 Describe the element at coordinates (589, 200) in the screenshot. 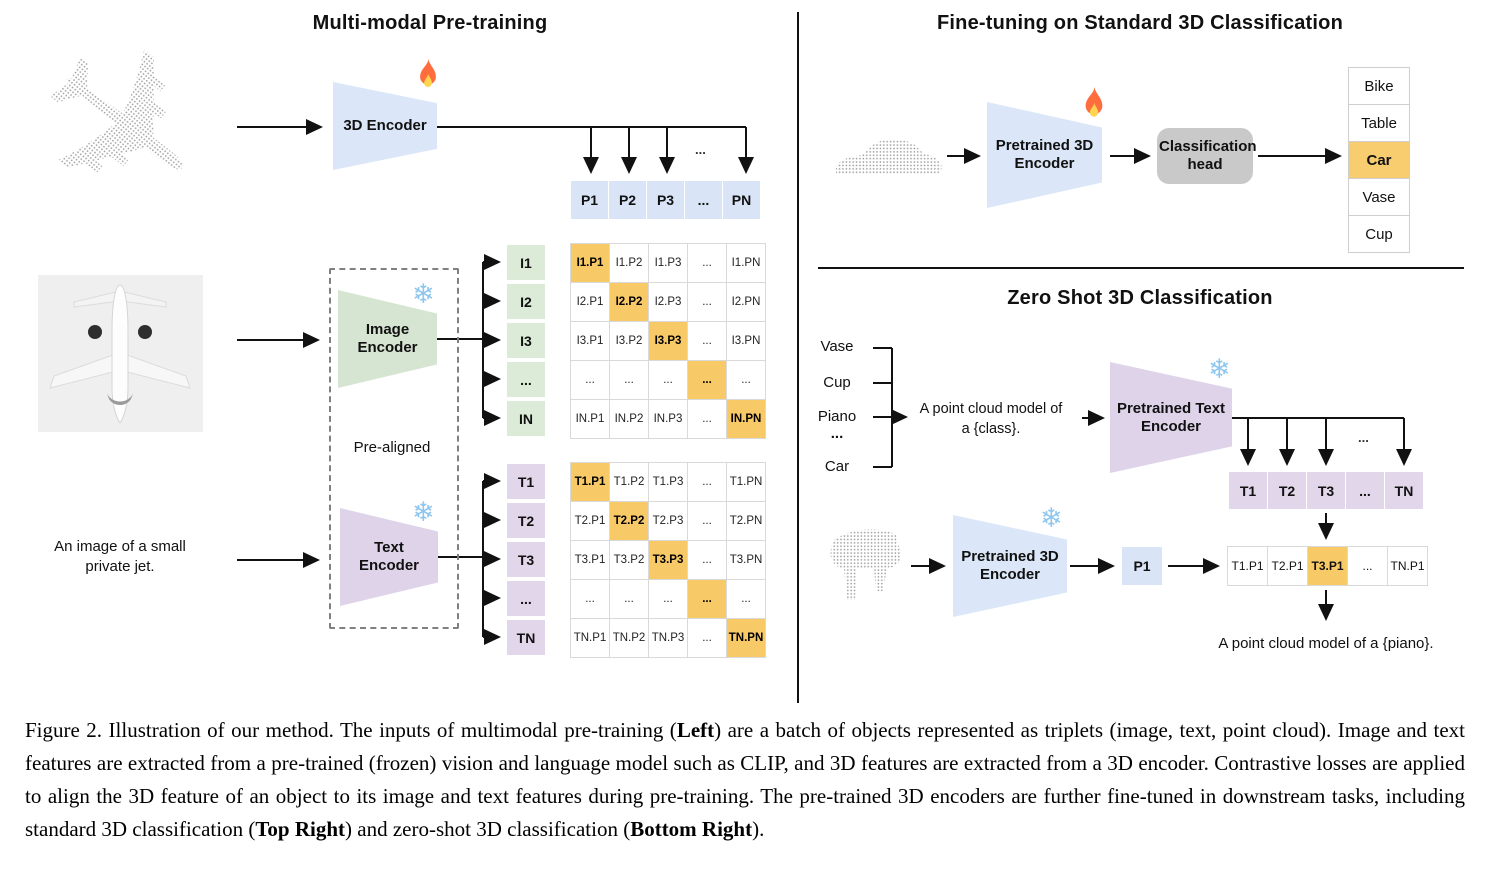

I see `p-cell: P1` at that location.